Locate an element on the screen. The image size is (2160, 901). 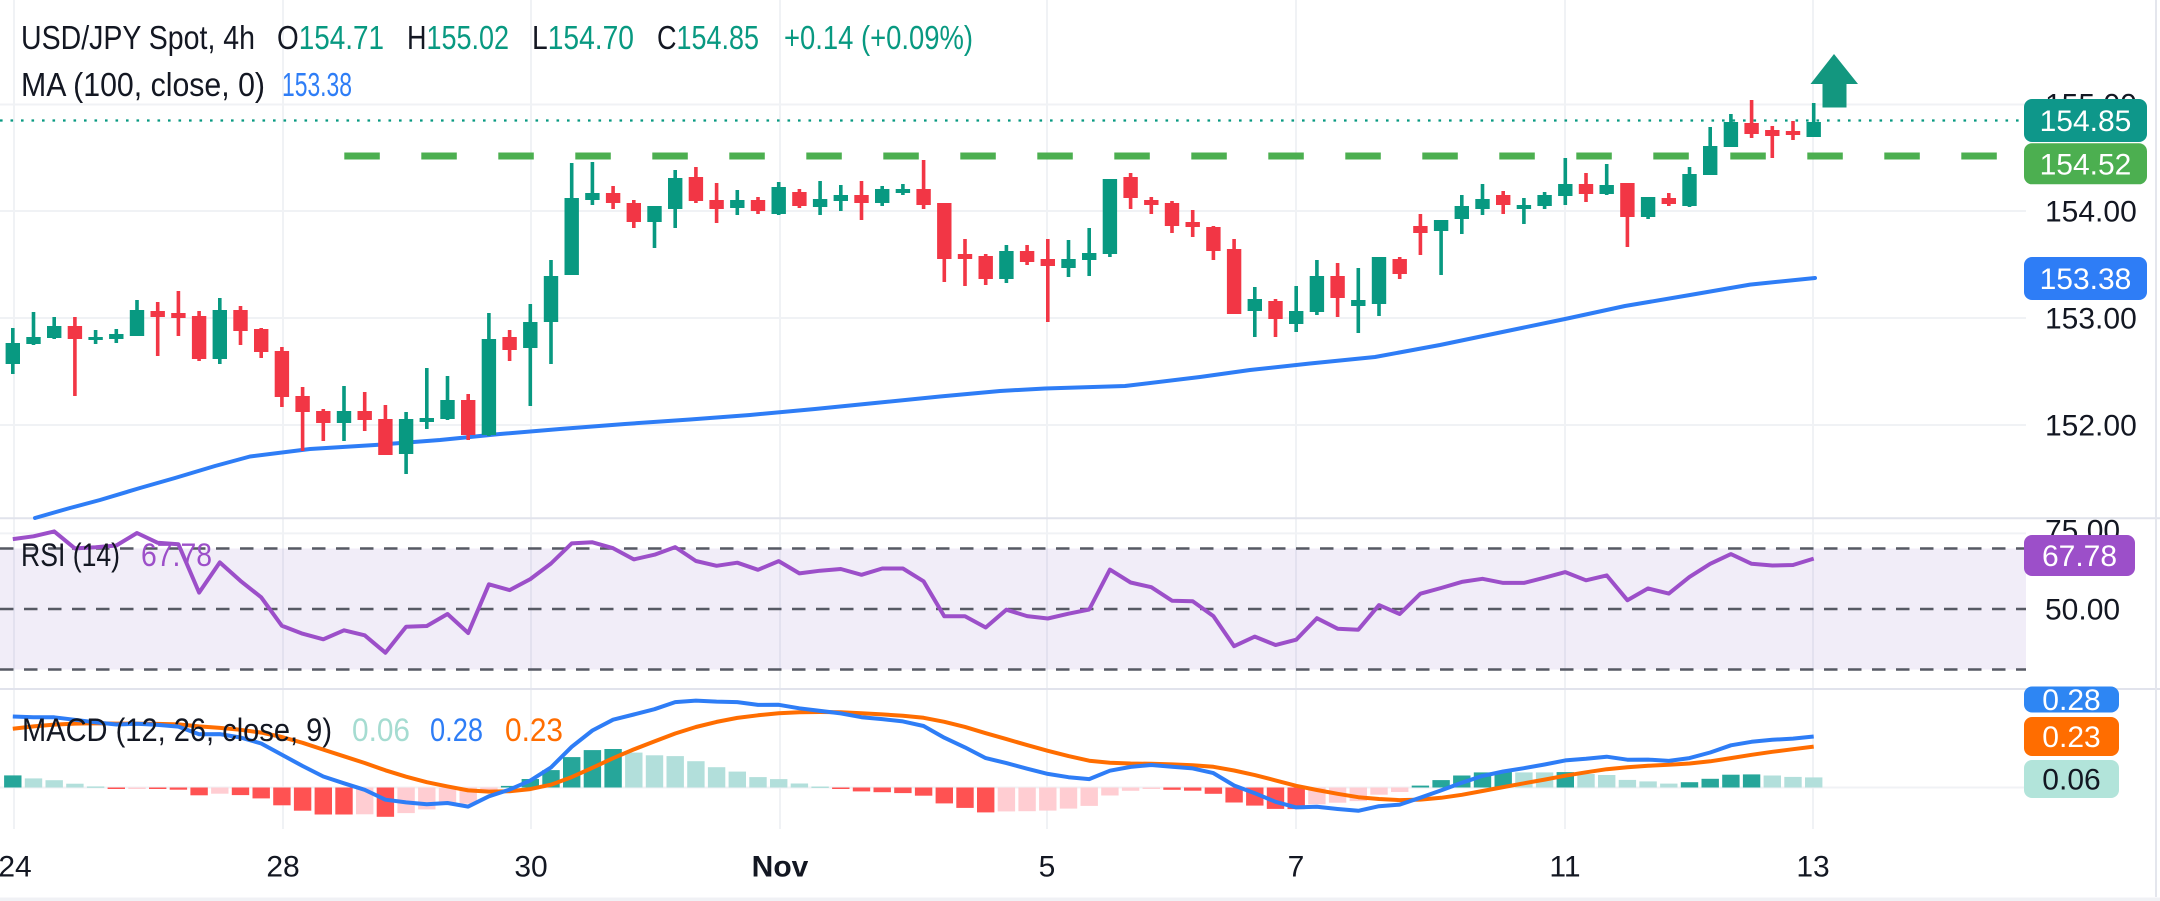
svg-text: 13 is located at coordinates (1812, 867).